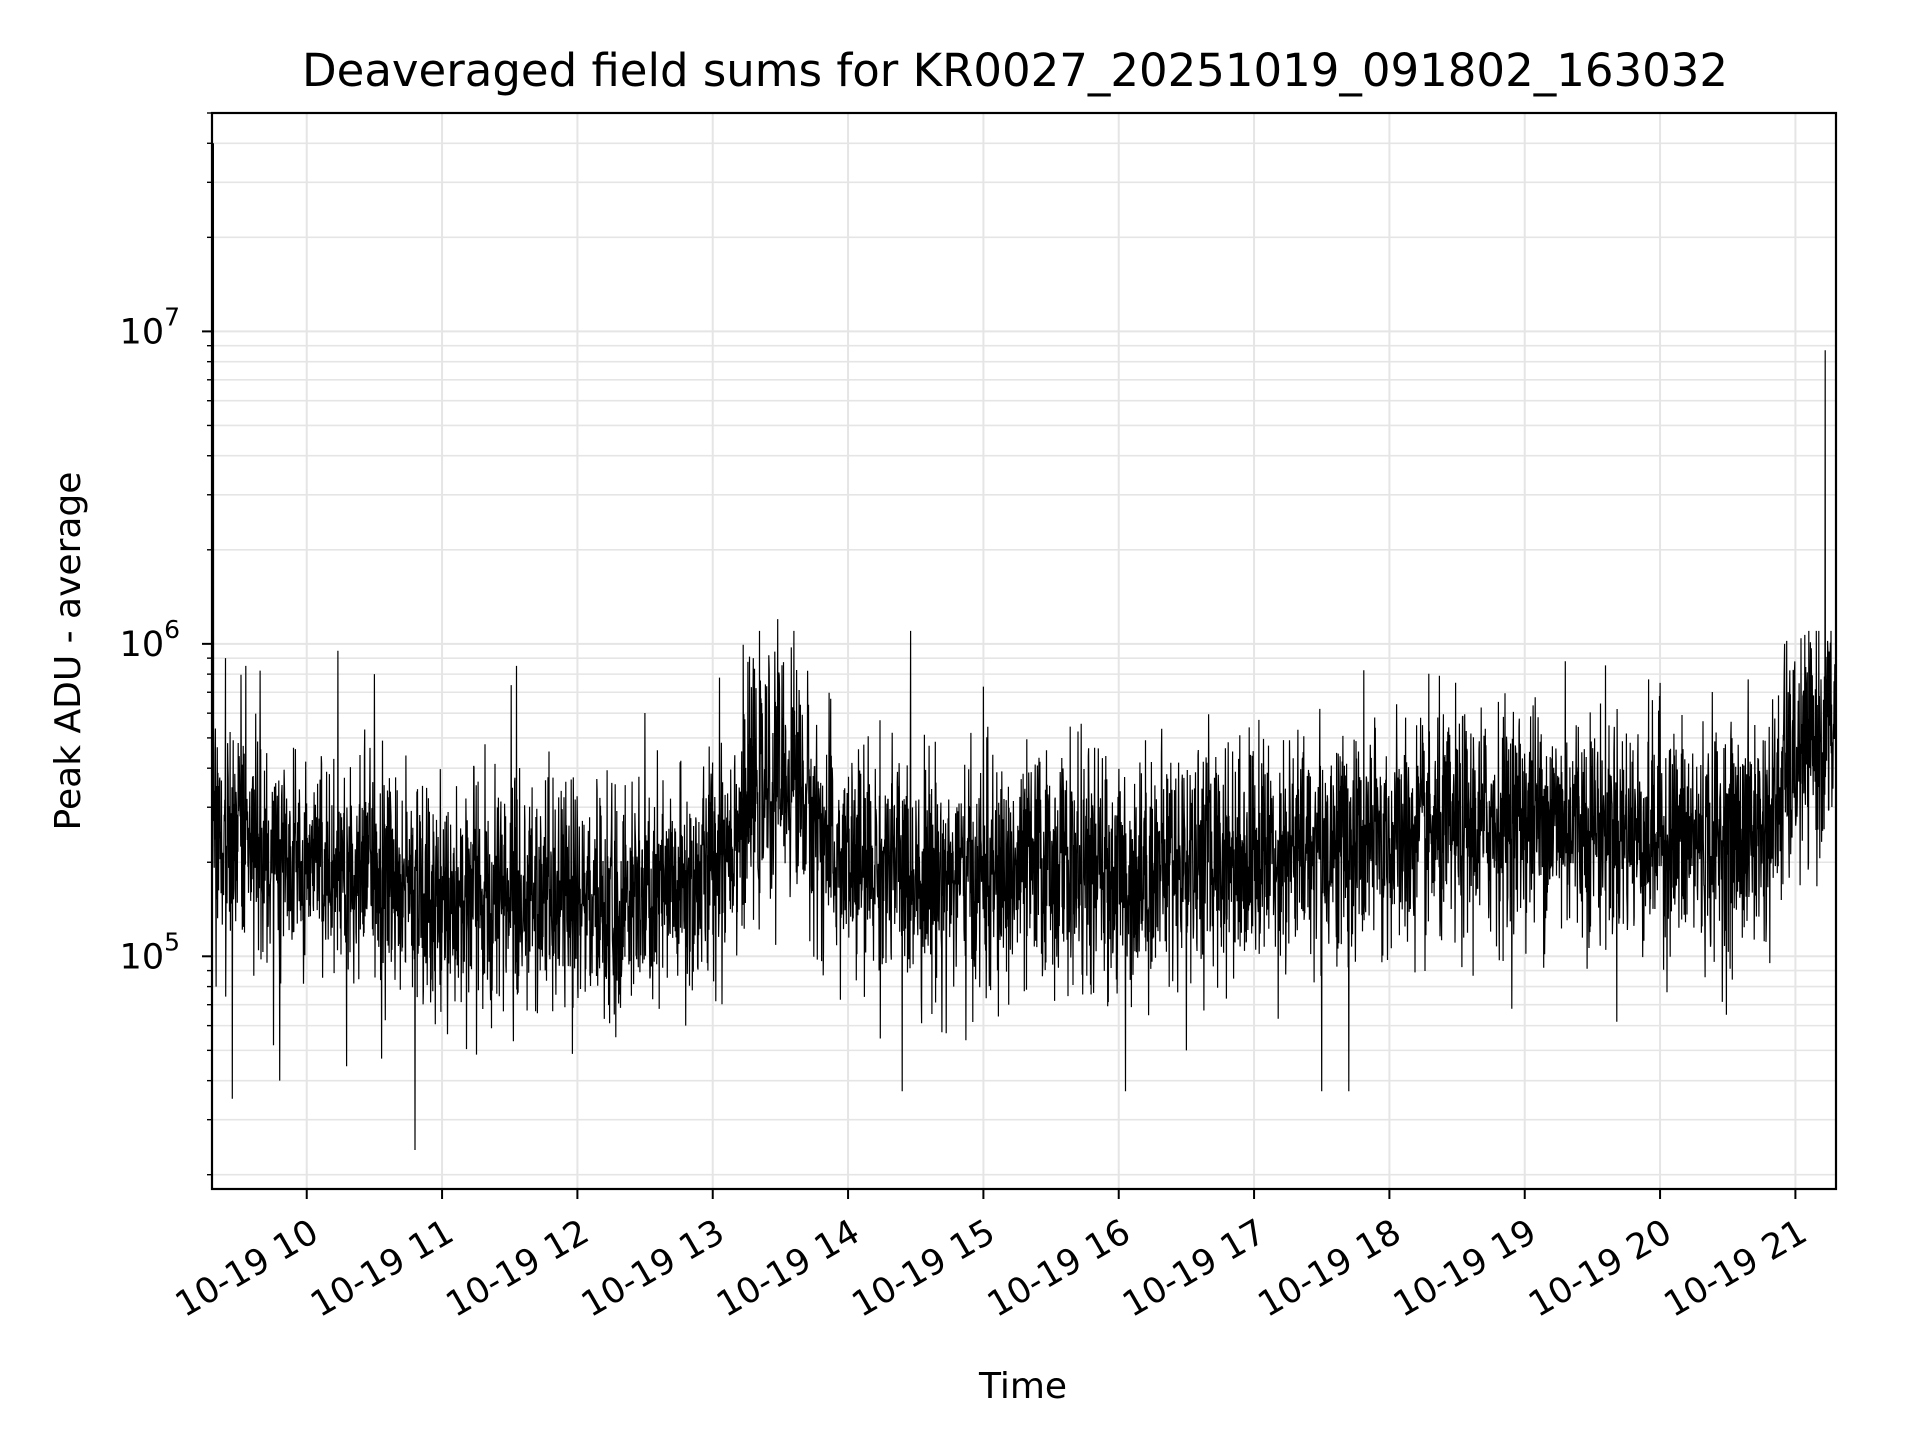 This screenshot has height=1440, width=1920. What do you see at coordinates (1022, 1386) in the screenshot?
I see `x-axis-label: Time` at bounding box center [1022, 1386].